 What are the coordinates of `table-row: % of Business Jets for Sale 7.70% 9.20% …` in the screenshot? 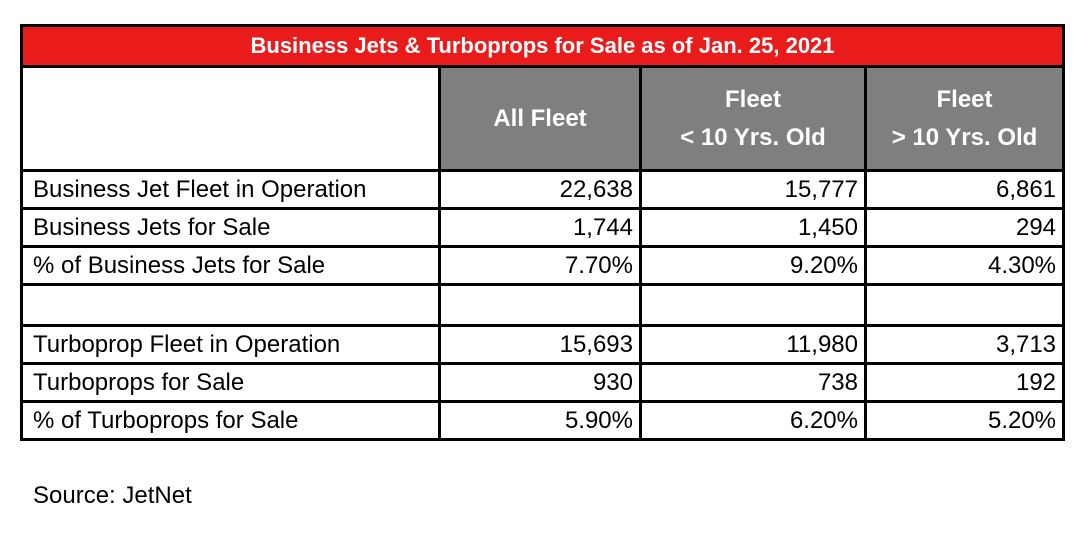 It's located at (543, 266).